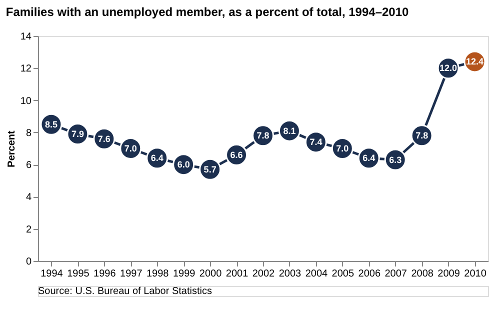  I want to click on y-tick-label: 4, so click(29, 198).